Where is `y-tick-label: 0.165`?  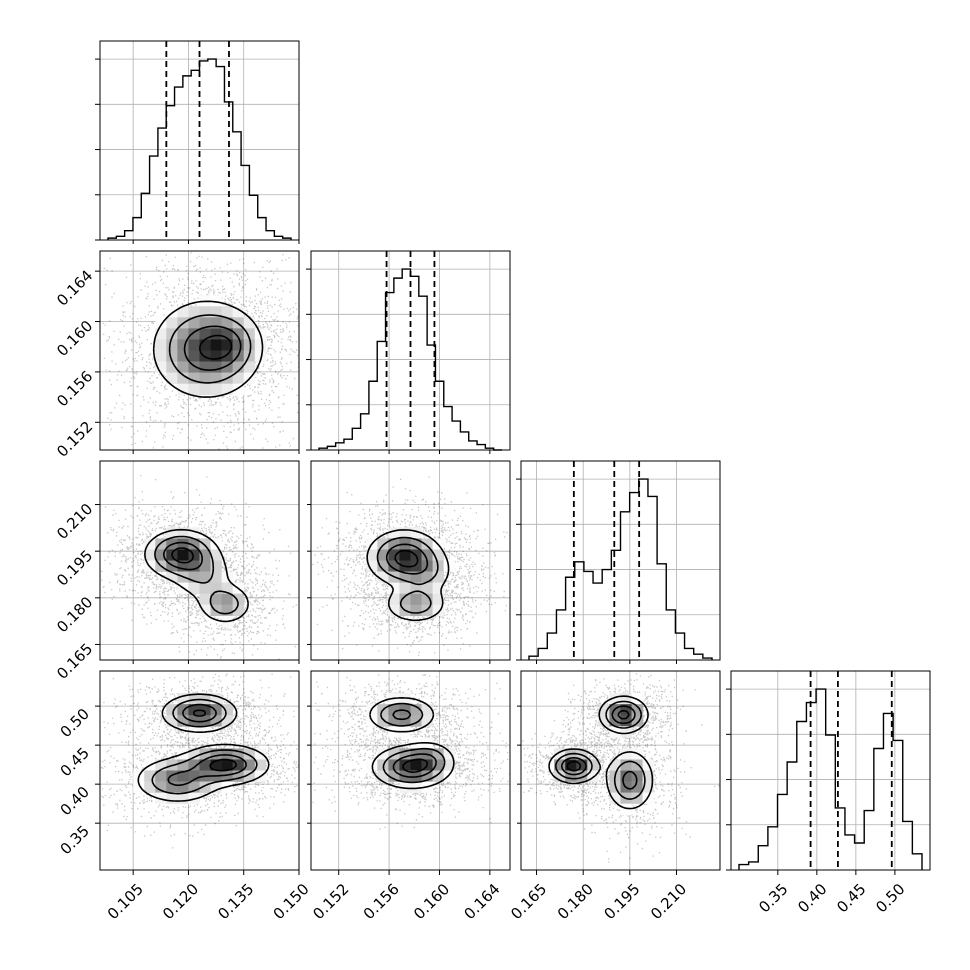
y-tick-label: 0.165 is located at coordinates (74, 661).